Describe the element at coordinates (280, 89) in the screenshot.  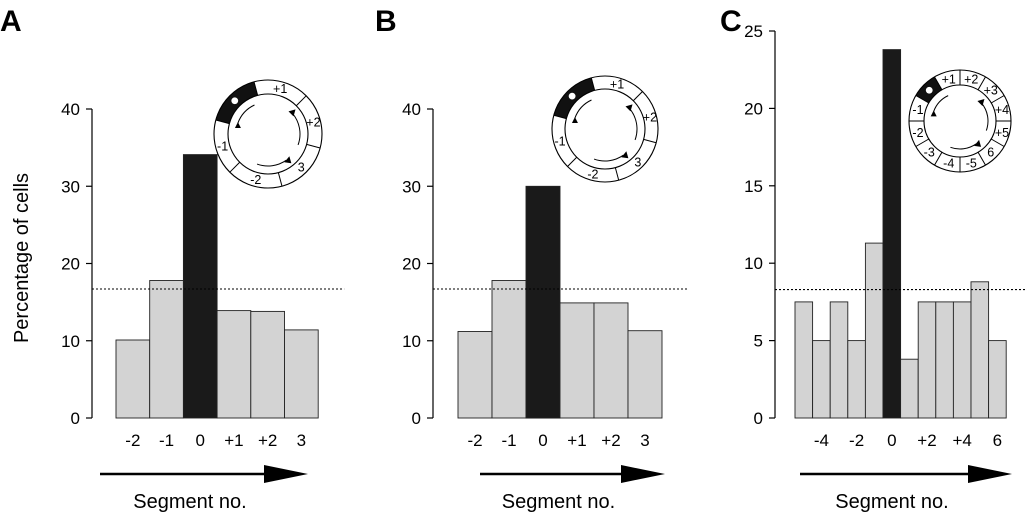
I see `segment-label: +1` at that location.